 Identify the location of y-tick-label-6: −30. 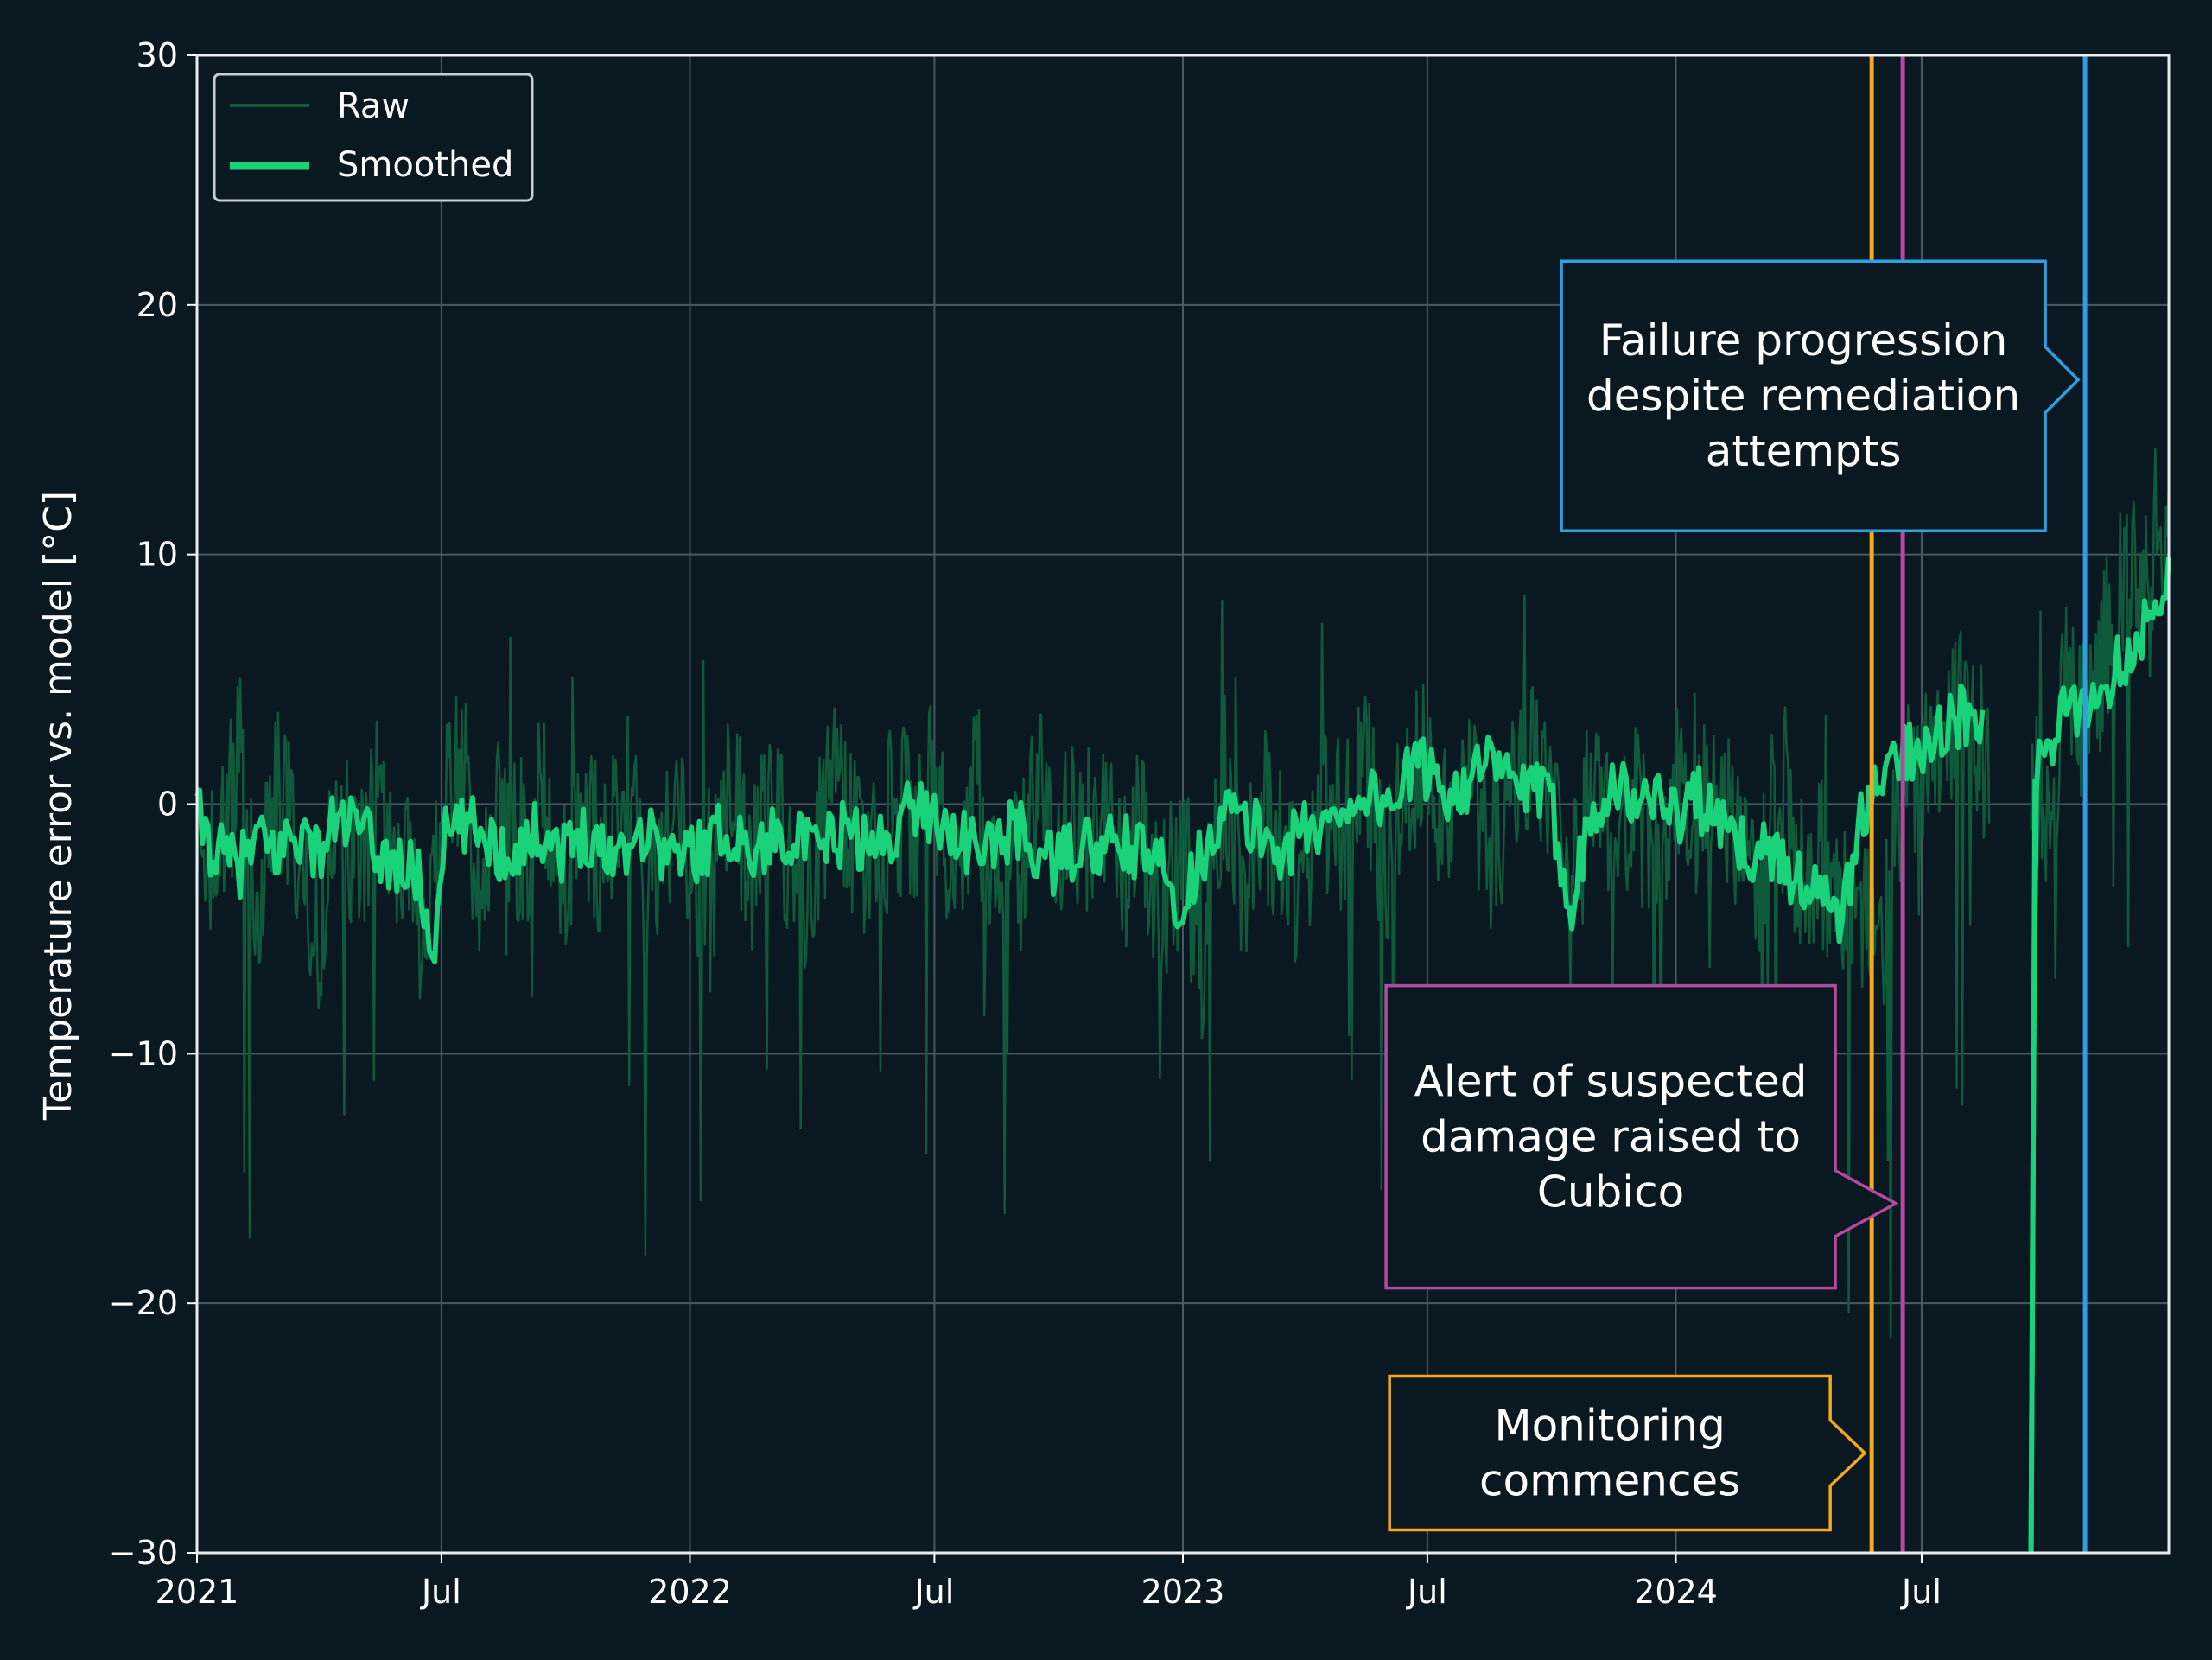
(143, 1553).